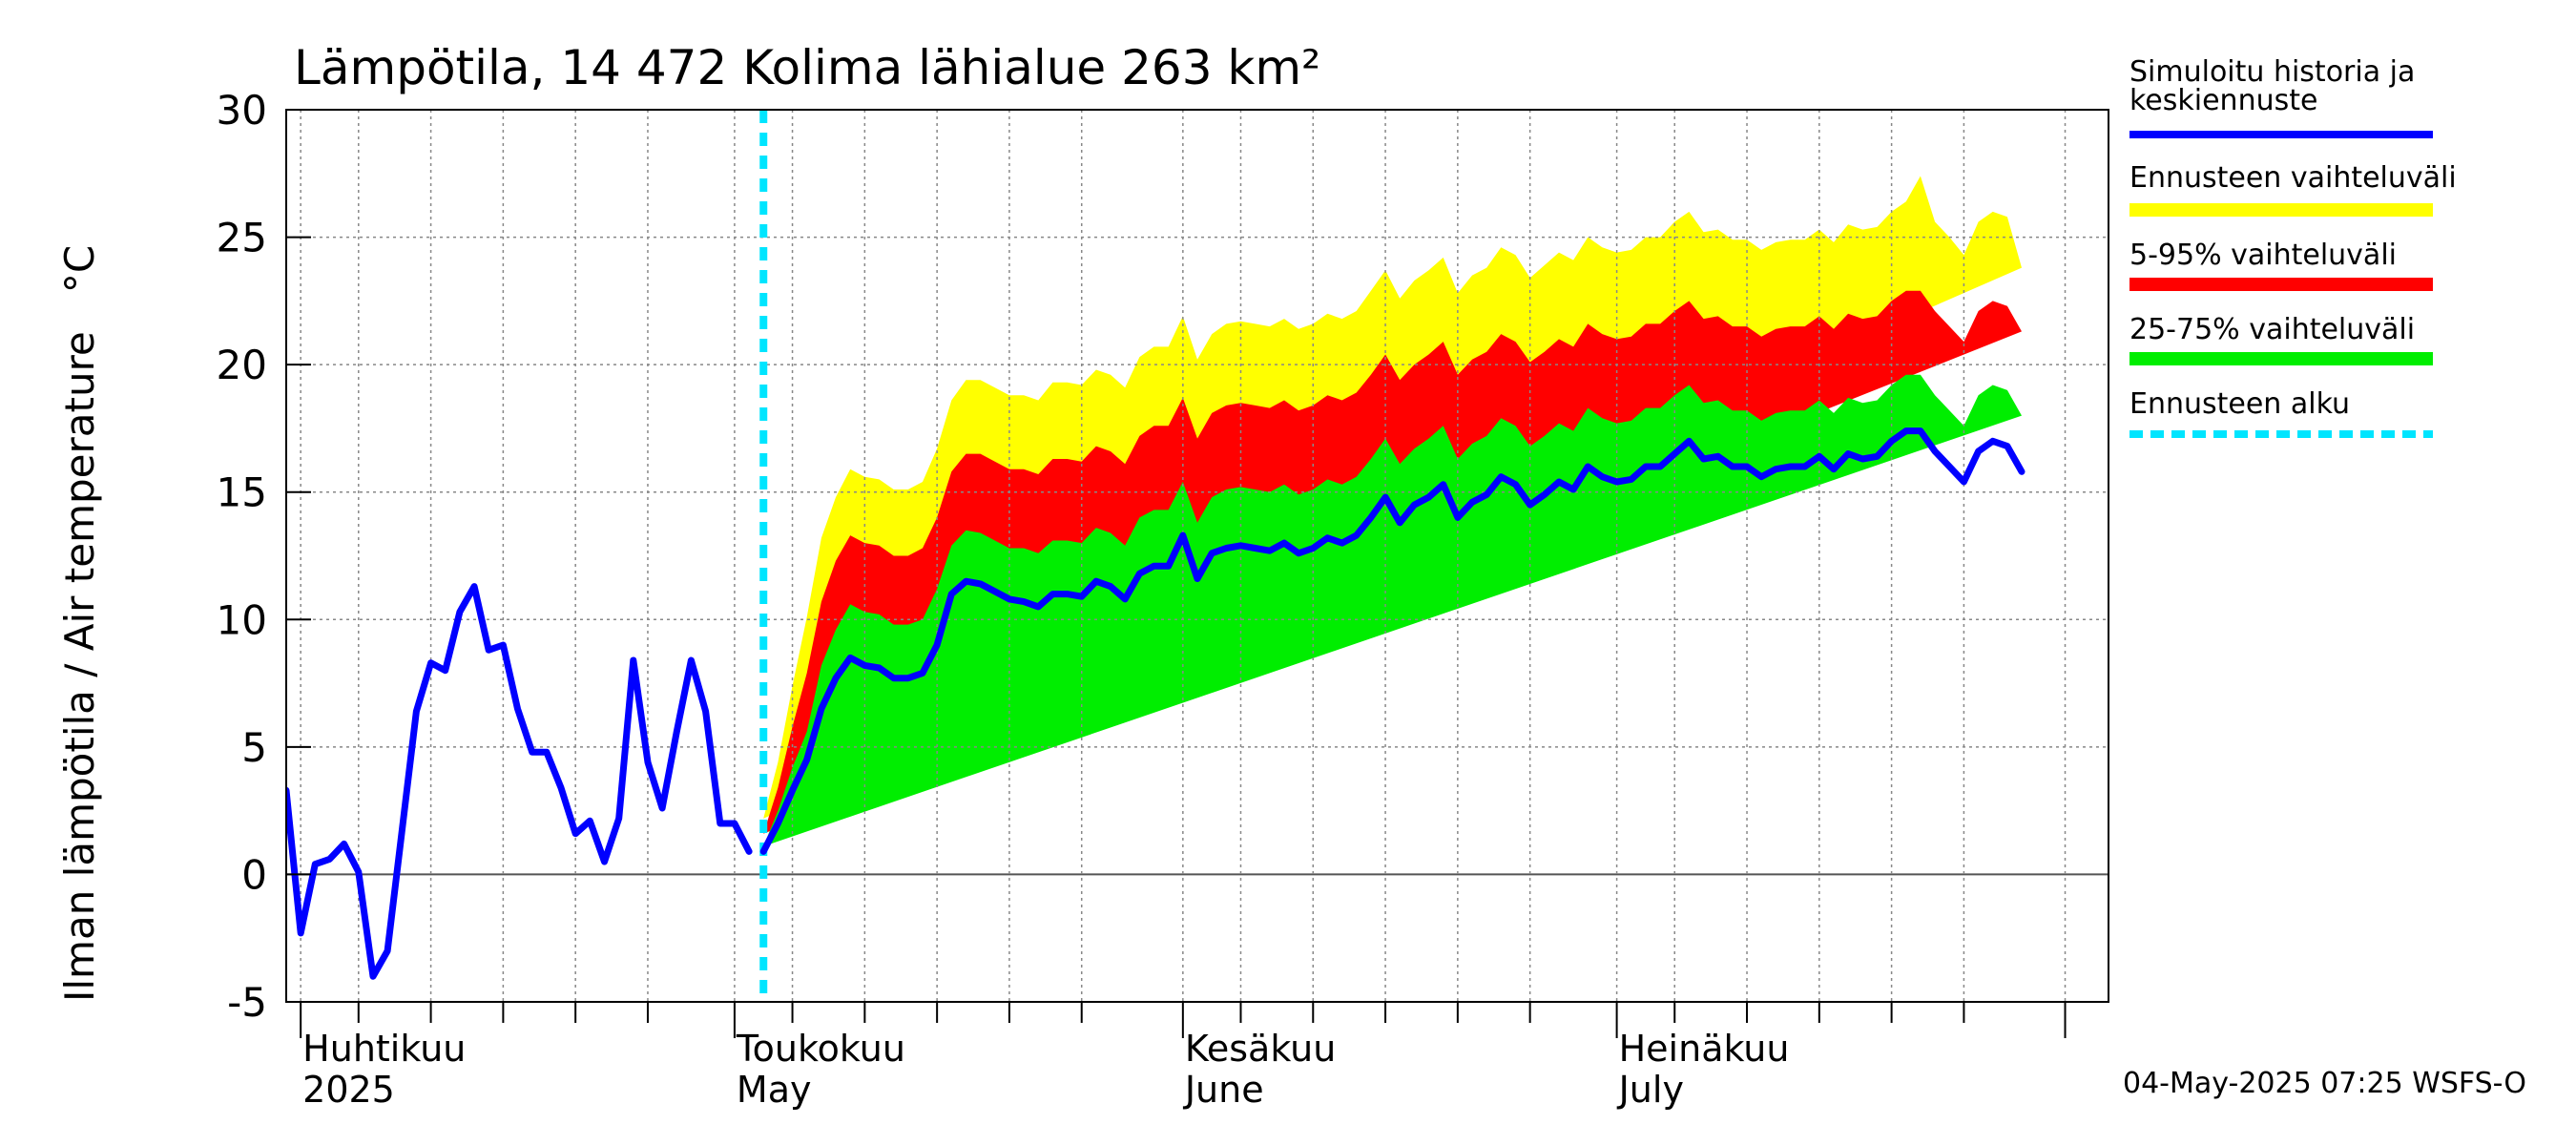 The height and width of the screenshot is (1145, 2576). I want to click on y-tick-label: 5, so click(254, 747).